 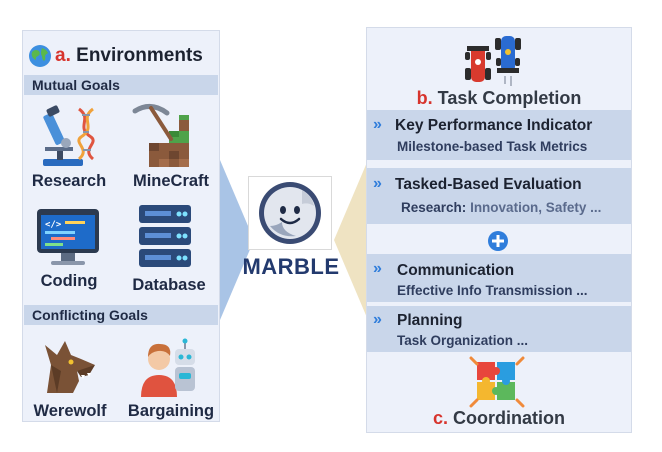 What do you see at coordinates (70, 411) in the screenshot?
I see `env-werewolf-label: Werewolf` at bounding box center [70, 411].